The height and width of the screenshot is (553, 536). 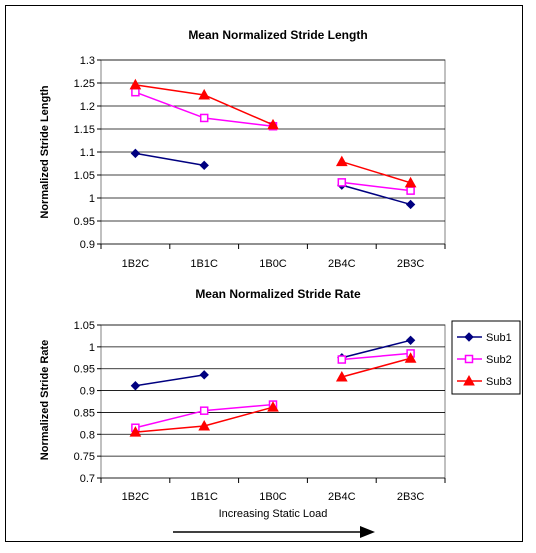 I want to click on legend, so click(x=486, y=357).